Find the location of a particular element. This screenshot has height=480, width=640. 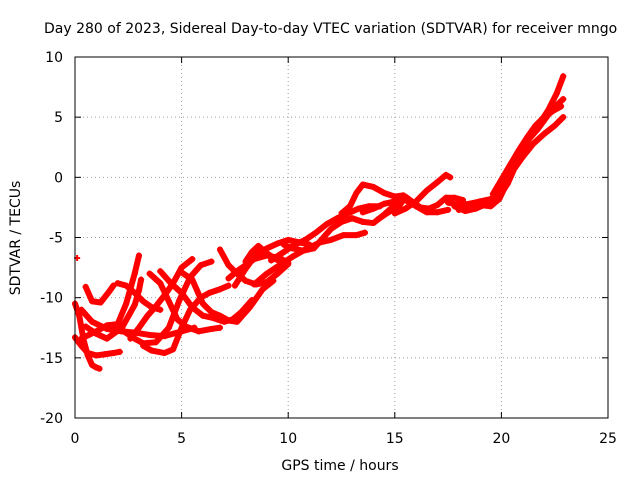

y-tick-label: 5 is located at coordinates (58, 118).